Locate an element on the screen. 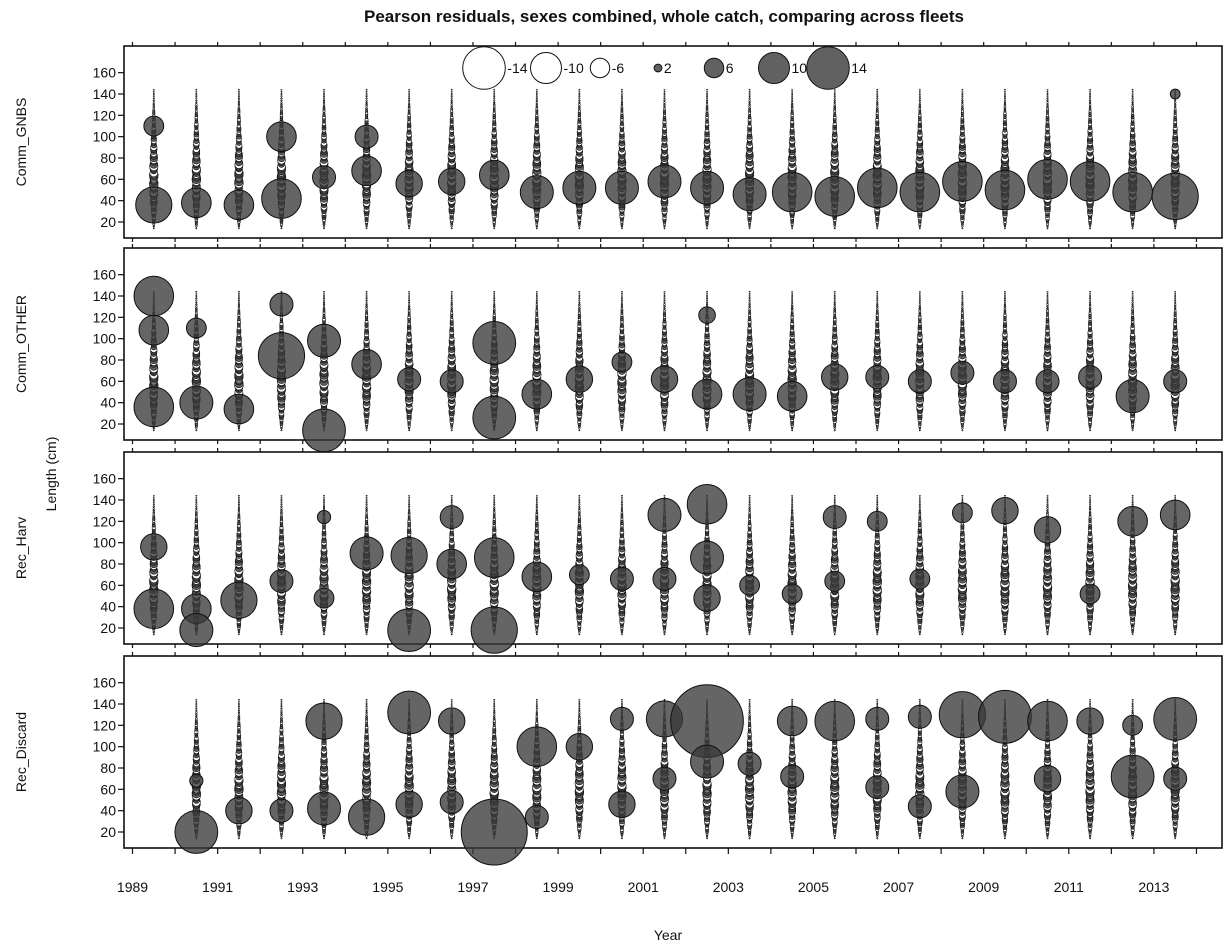 The width and height of the screenshot is (1225, 947). y-tick-label: 140 is located at coordinates (105, 296).